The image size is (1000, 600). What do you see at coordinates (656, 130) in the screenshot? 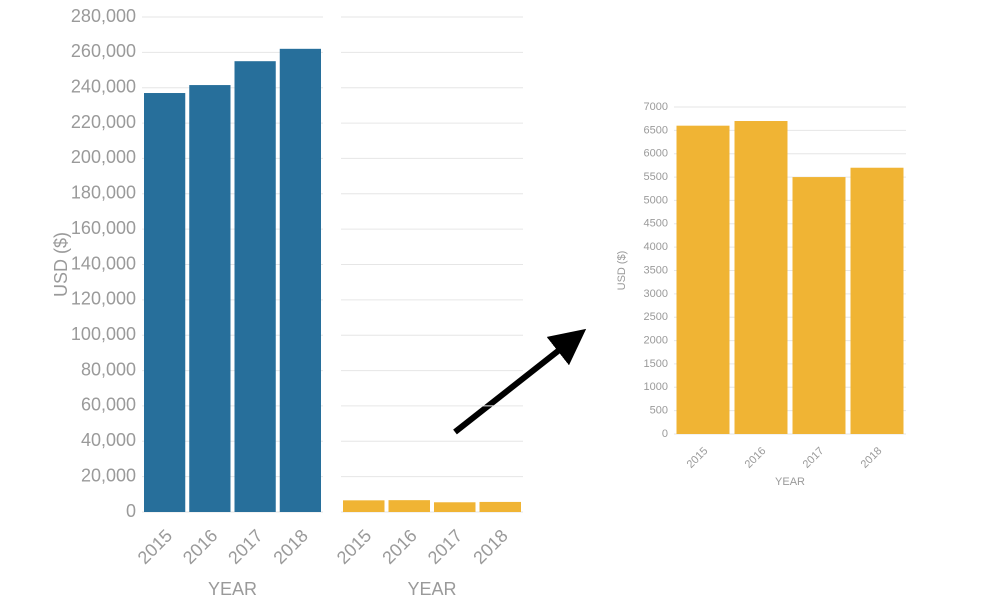
I see `y-tick-label: 6500` at bounding box center [656, 130].